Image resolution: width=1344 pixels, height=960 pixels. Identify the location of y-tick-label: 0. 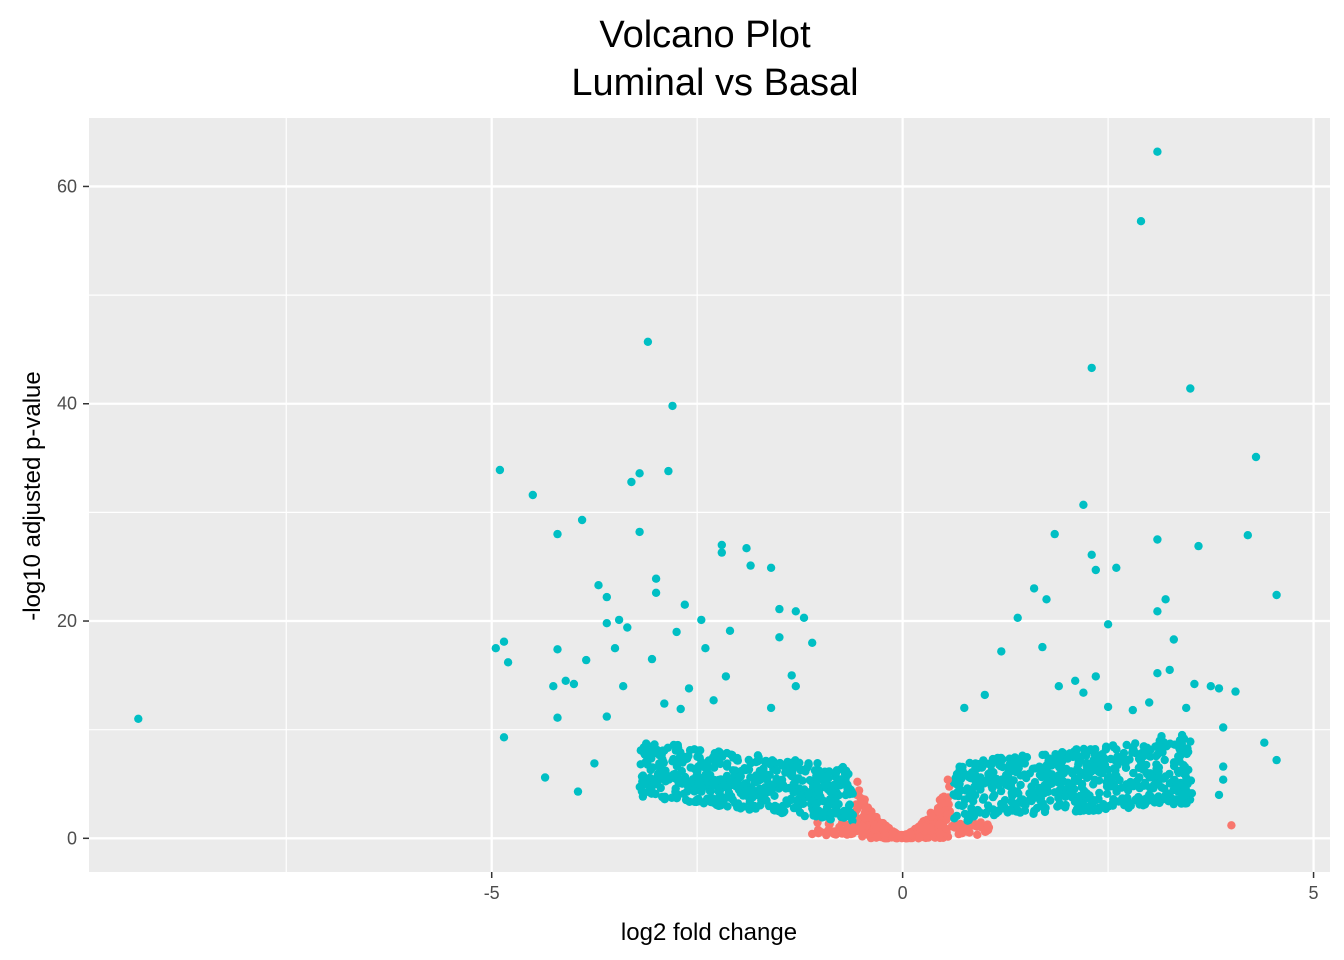
(72, 838).